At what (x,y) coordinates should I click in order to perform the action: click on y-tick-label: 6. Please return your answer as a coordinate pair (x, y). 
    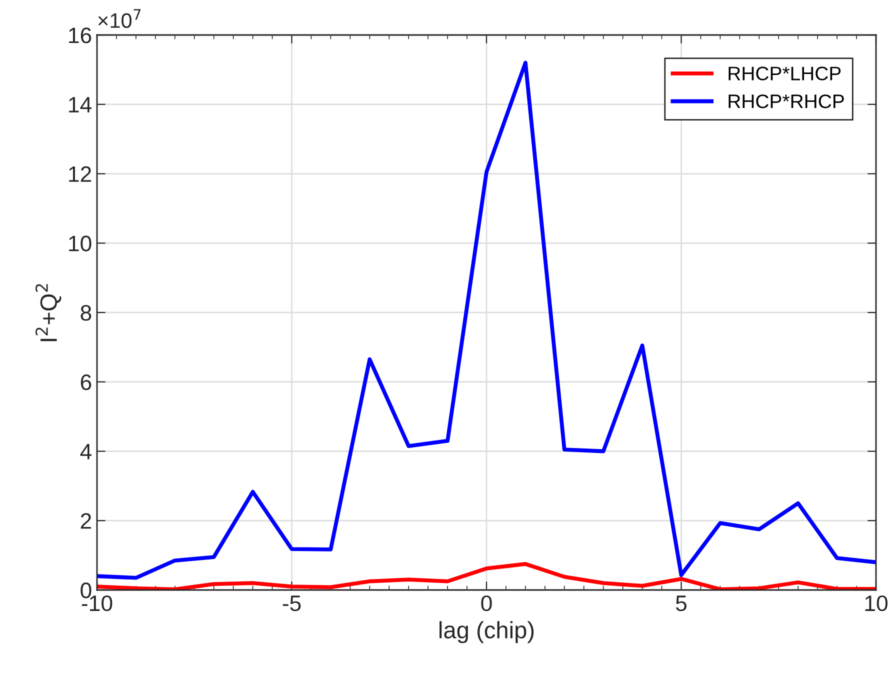
    Looking at the image, I should click on (86, 382).